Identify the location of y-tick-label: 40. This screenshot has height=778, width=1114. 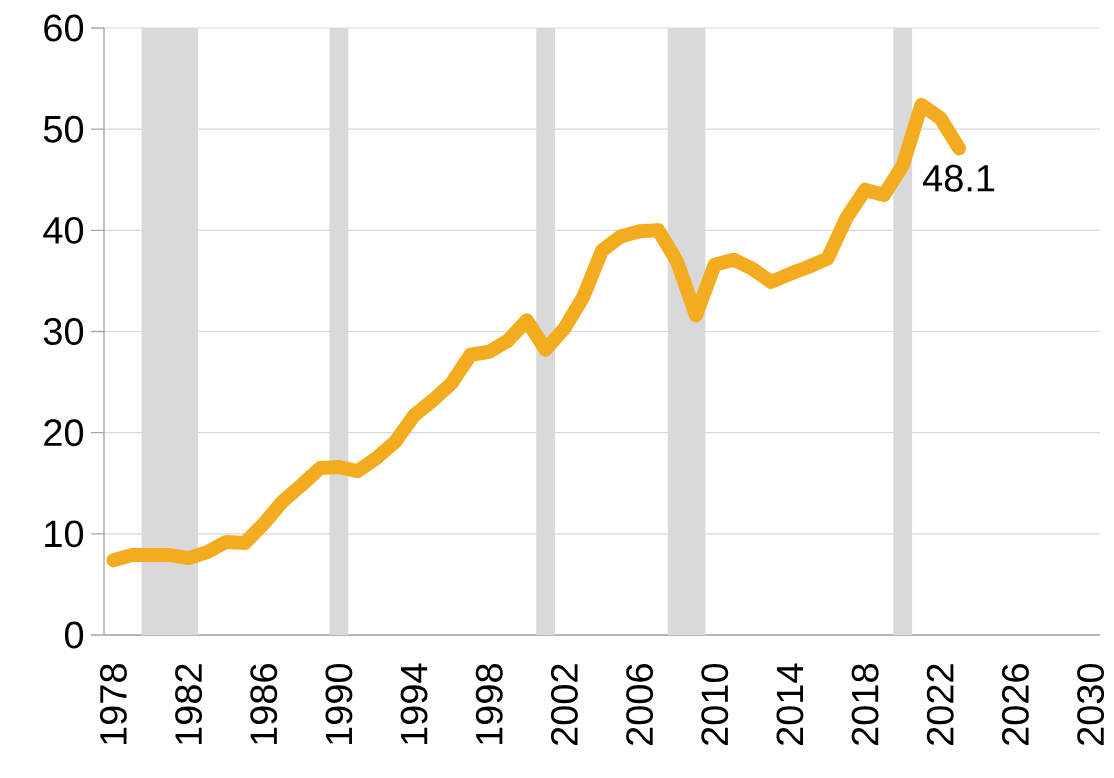
(63, 230).